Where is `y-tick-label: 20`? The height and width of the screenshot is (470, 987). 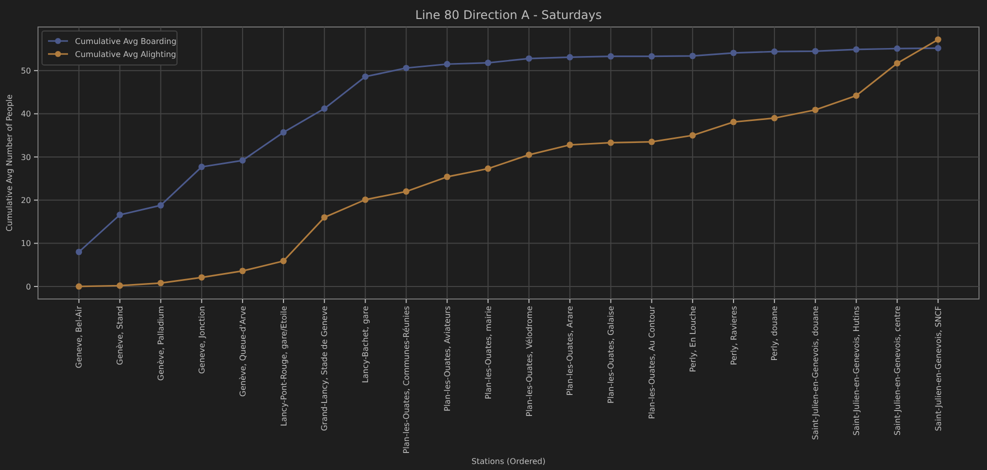 y-tick-label: 20 is located at coordinates (25, 200).